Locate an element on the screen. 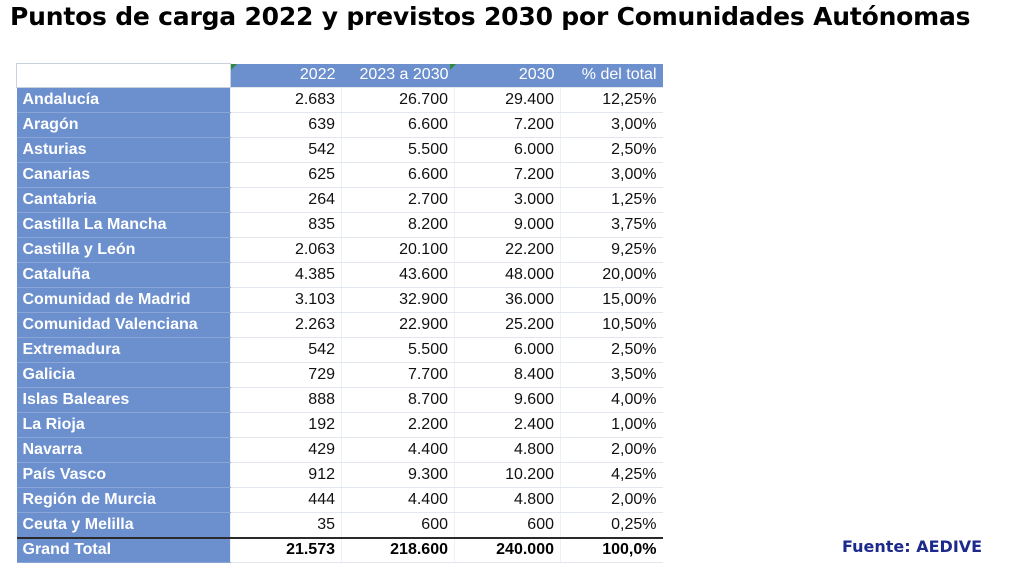 The image size is (1024, 576). header-row: 2022 2023 a 2030 2030 % del total is located at coordinates (339, 75).